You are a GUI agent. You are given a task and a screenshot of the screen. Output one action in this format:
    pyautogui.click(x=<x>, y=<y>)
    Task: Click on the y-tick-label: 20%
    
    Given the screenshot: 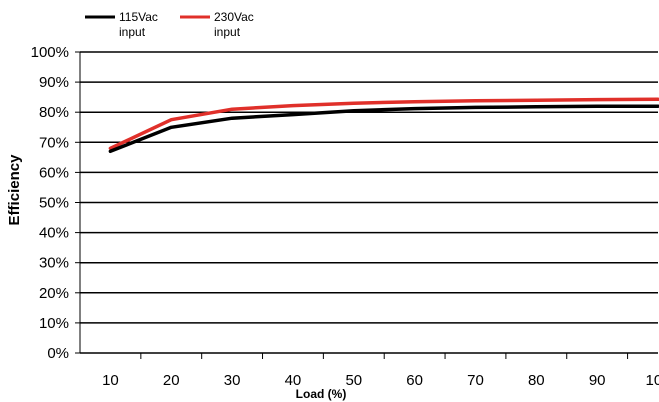 What is the action you would take?
    pyautogui.click(x=54, y=293)
    